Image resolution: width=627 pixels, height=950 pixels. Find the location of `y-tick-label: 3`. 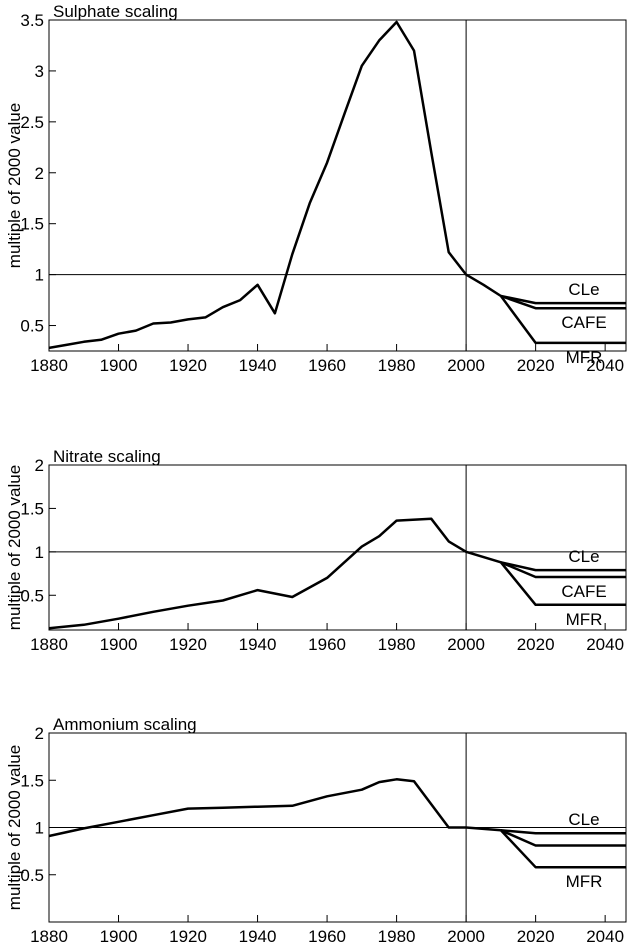

y-tick-label: 3 is located at coordinates (39, 71).